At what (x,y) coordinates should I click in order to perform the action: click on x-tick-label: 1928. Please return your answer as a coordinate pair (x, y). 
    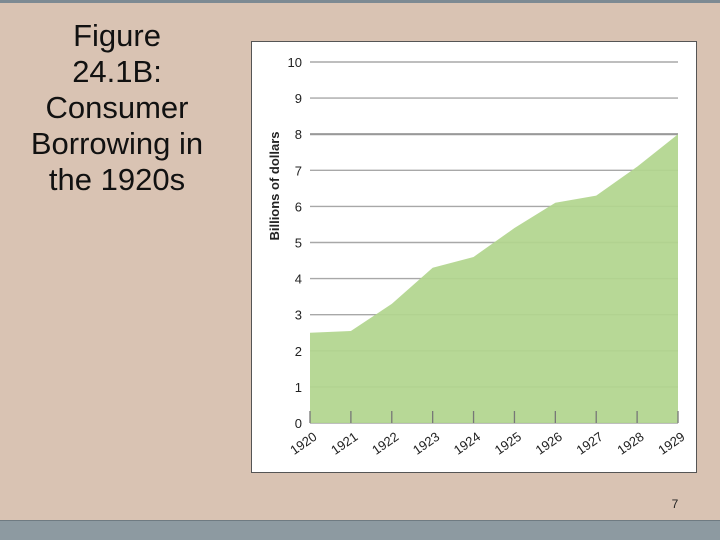
    Looking at the image, I should click on (630, 443).